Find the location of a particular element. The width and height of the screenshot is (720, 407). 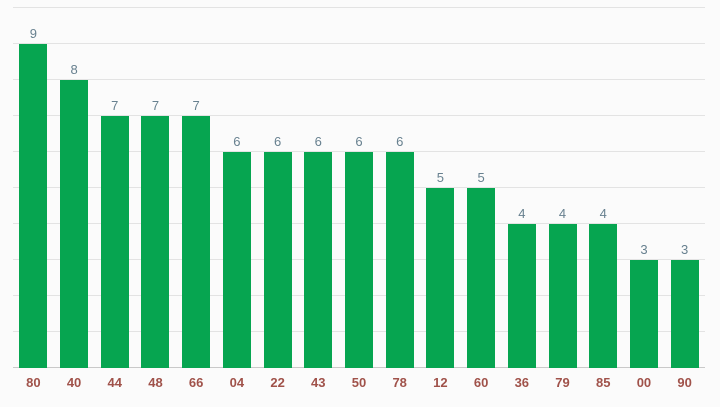

x-axis-category-label: 79 is located at coordinates (562, 382).